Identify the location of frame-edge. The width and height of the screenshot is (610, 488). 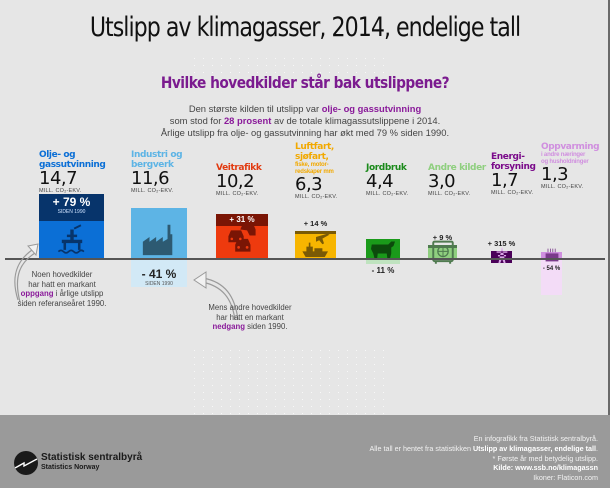
(609, 244).